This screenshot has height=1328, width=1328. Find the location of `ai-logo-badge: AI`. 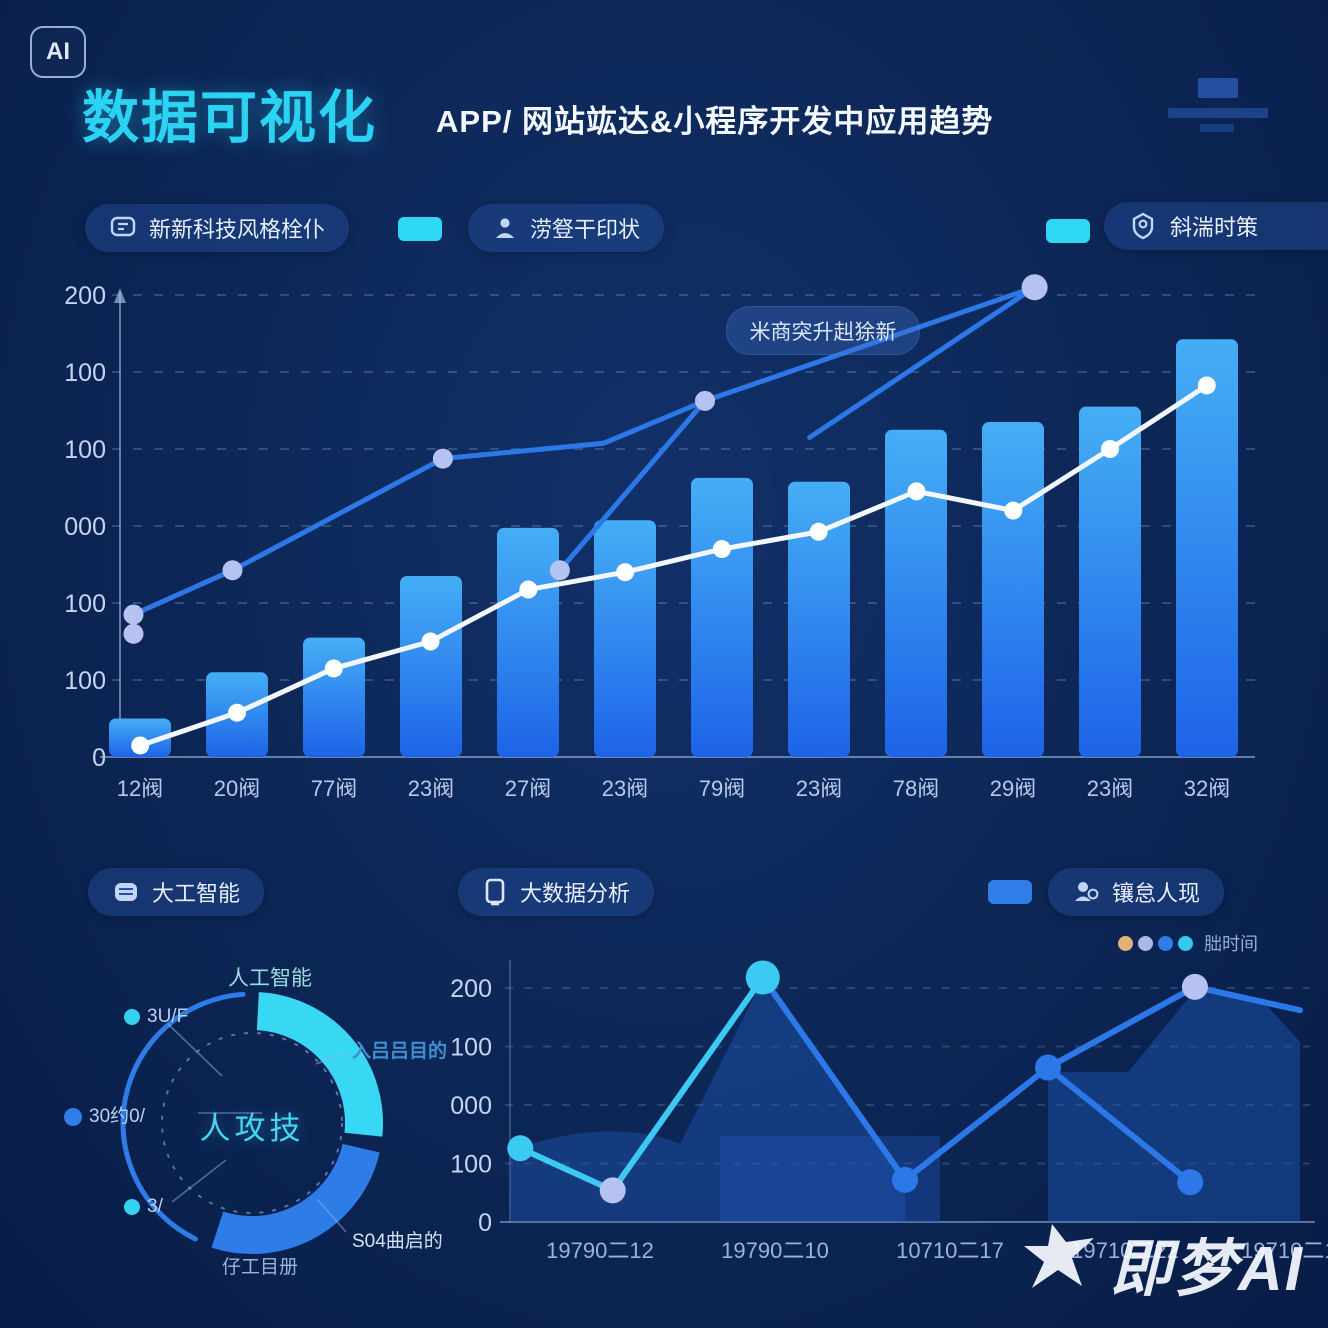

ai-logo-badge: AI is located at coordinates (58, 52).